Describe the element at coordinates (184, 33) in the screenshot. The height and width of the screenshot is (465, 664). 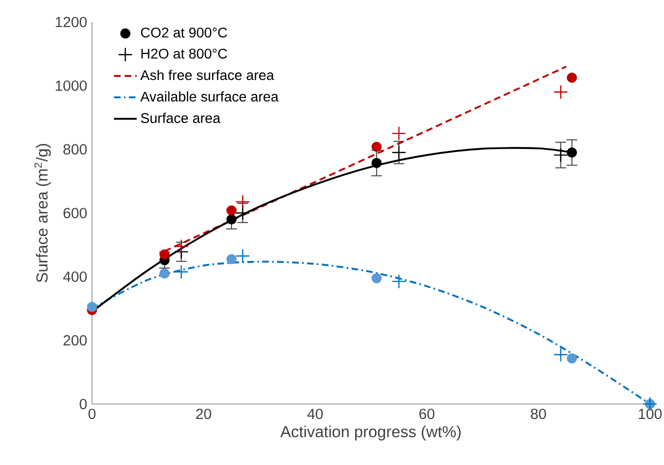
I see `legend-label: CO2 at 900°C` at that location.